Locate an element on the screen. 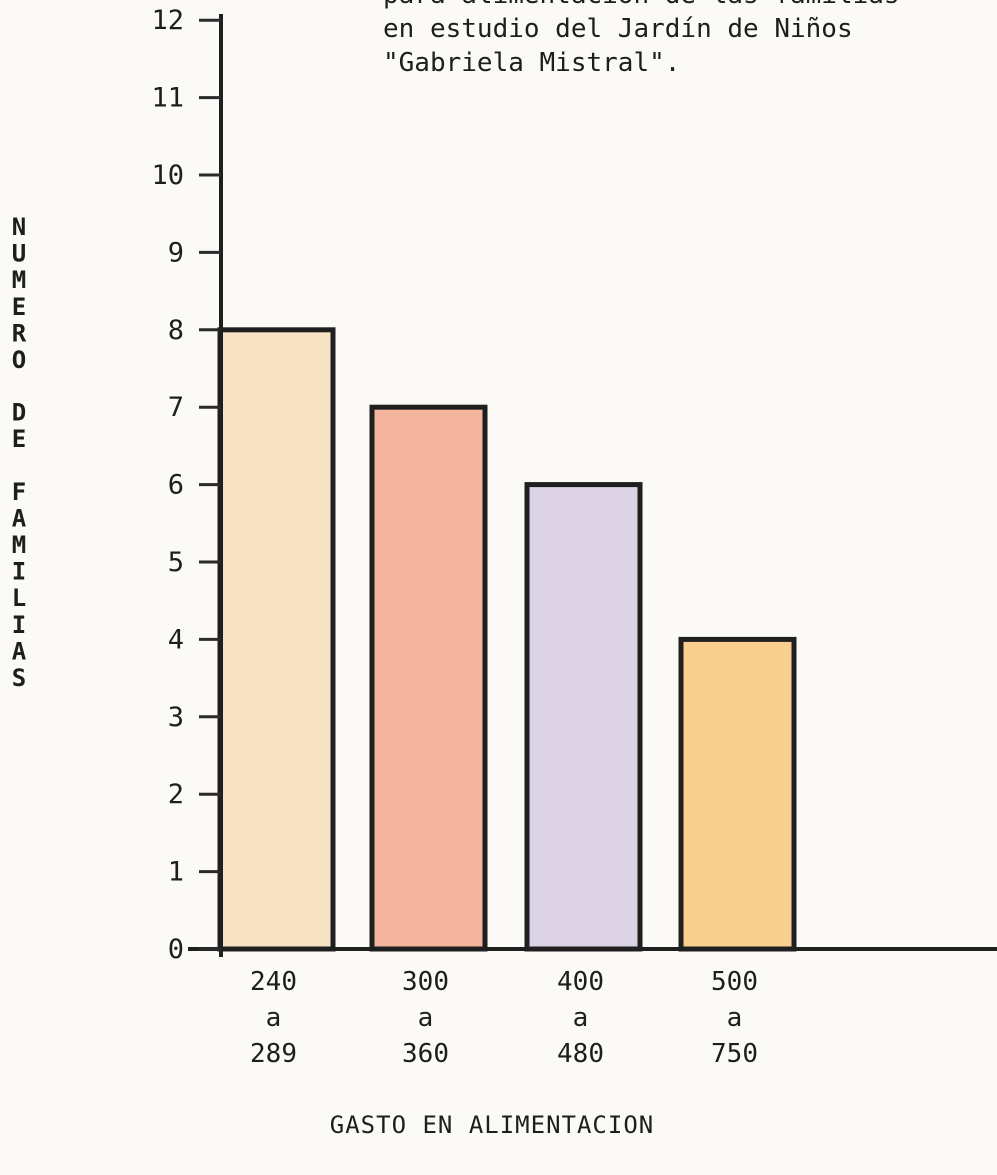  y-tick-label: 2 is located at coordinates (176, 794).